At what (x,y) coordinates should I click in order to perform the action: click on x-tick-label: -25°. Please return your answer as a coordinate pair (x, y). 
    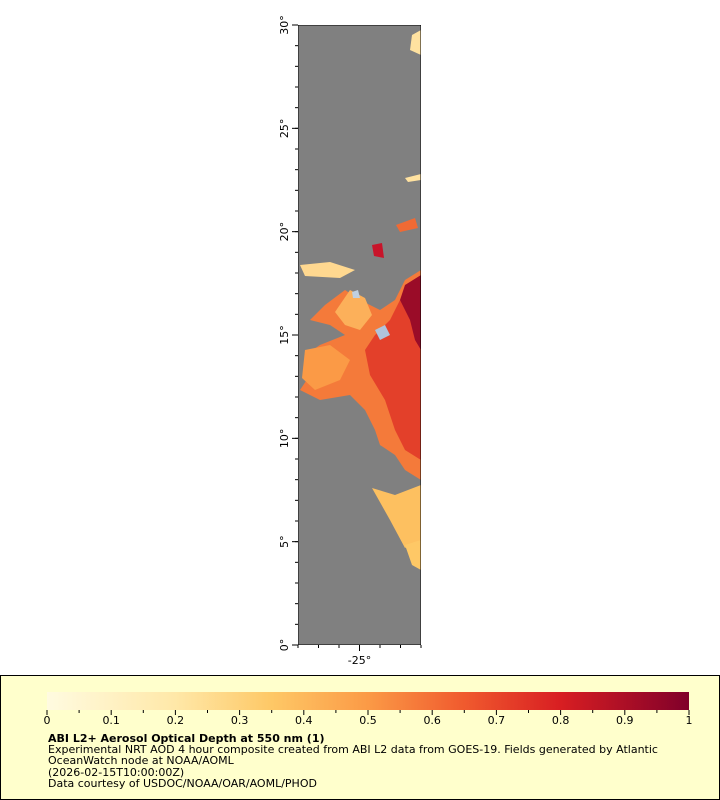
    Looking at the image, I should click on (359, 660).